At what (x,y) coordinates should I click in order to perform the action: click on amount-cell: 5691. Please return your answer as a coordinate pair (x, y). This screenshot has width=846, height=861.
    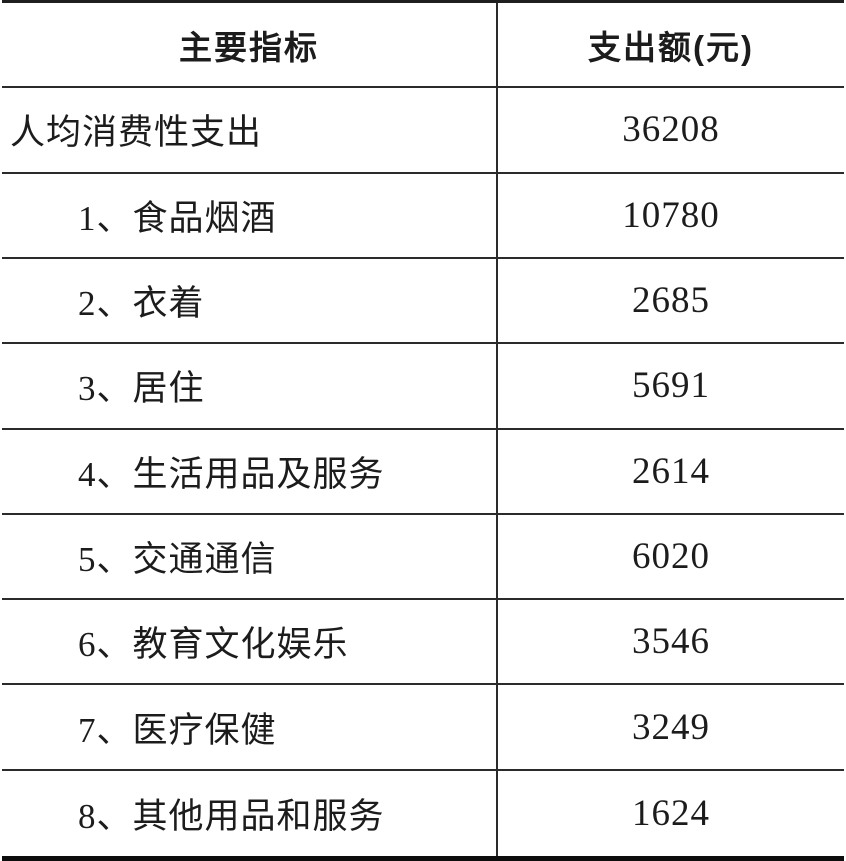
    Looking at the image, I should click on (671, 386).